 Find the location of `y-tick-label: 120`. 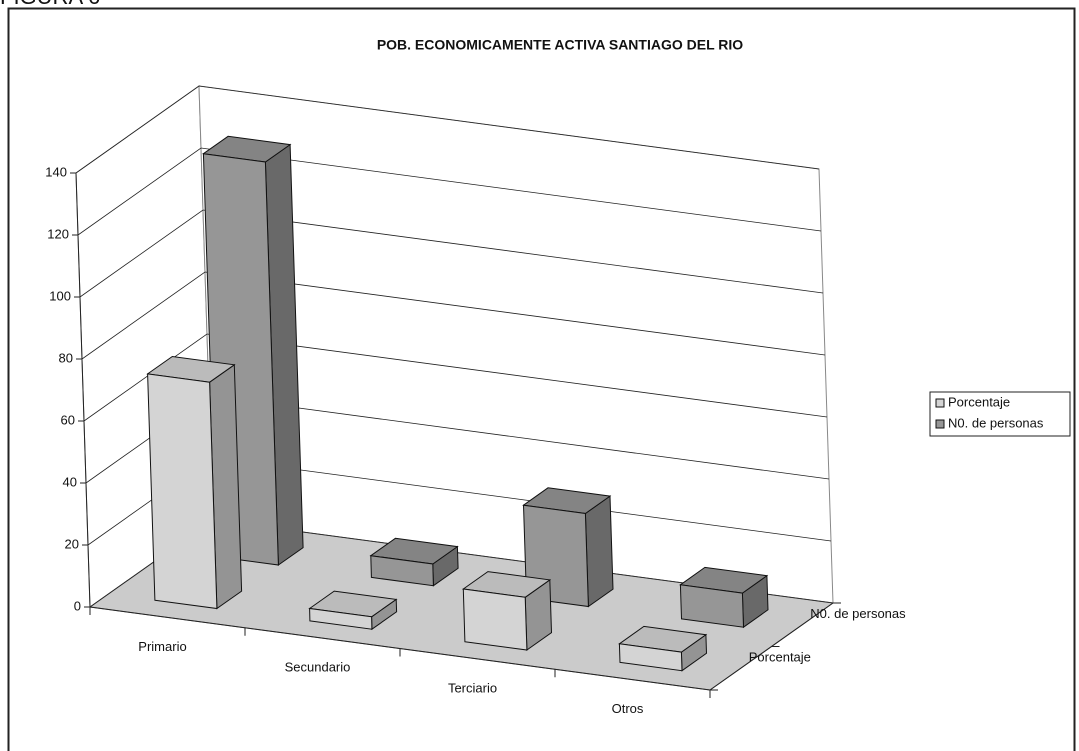

y-tick-label: 120 is located at coordinates (58, 233).